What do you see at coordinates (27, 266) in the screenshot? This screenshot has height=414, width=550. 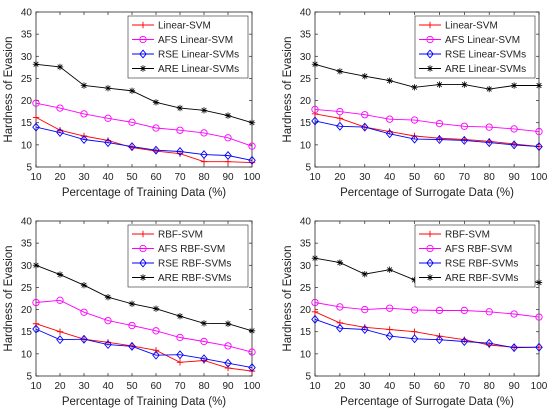 I see `y-tick-label: 30` at bounding box center [27, 266].